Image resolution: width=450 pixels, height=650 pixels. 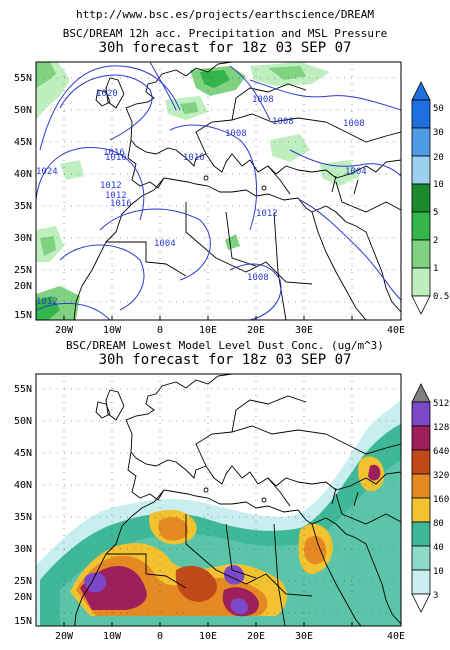 I want to click on colorbar-label: 1280, so click(x=441, y=428).